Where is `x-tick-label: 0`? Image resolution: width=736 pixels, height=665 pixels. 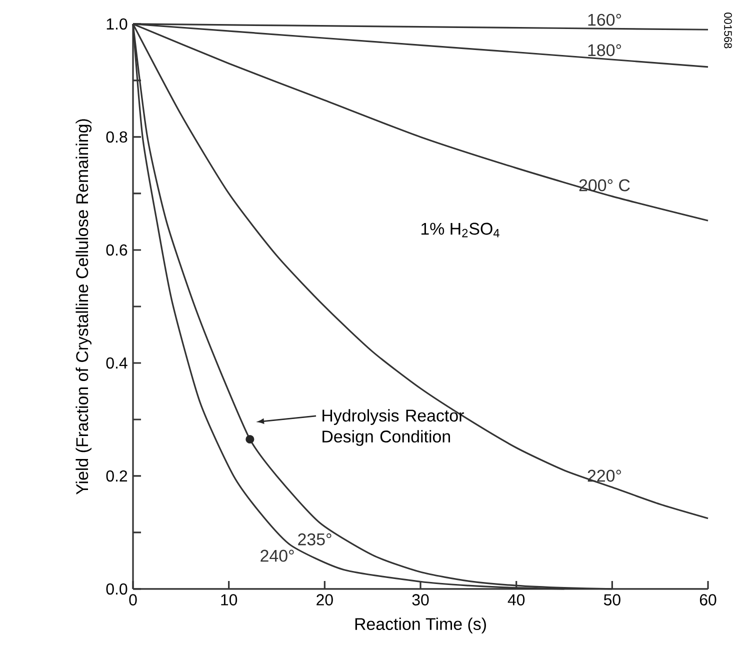 x-tick-label: 0 is located at coordinates (133, 600).